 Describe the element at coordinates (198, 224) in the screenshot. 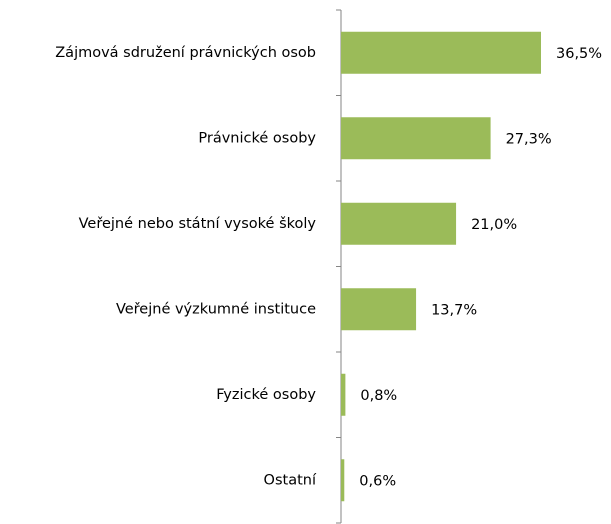

I see `category-label: Veřejné nebo státní vysoké školy` at that location.